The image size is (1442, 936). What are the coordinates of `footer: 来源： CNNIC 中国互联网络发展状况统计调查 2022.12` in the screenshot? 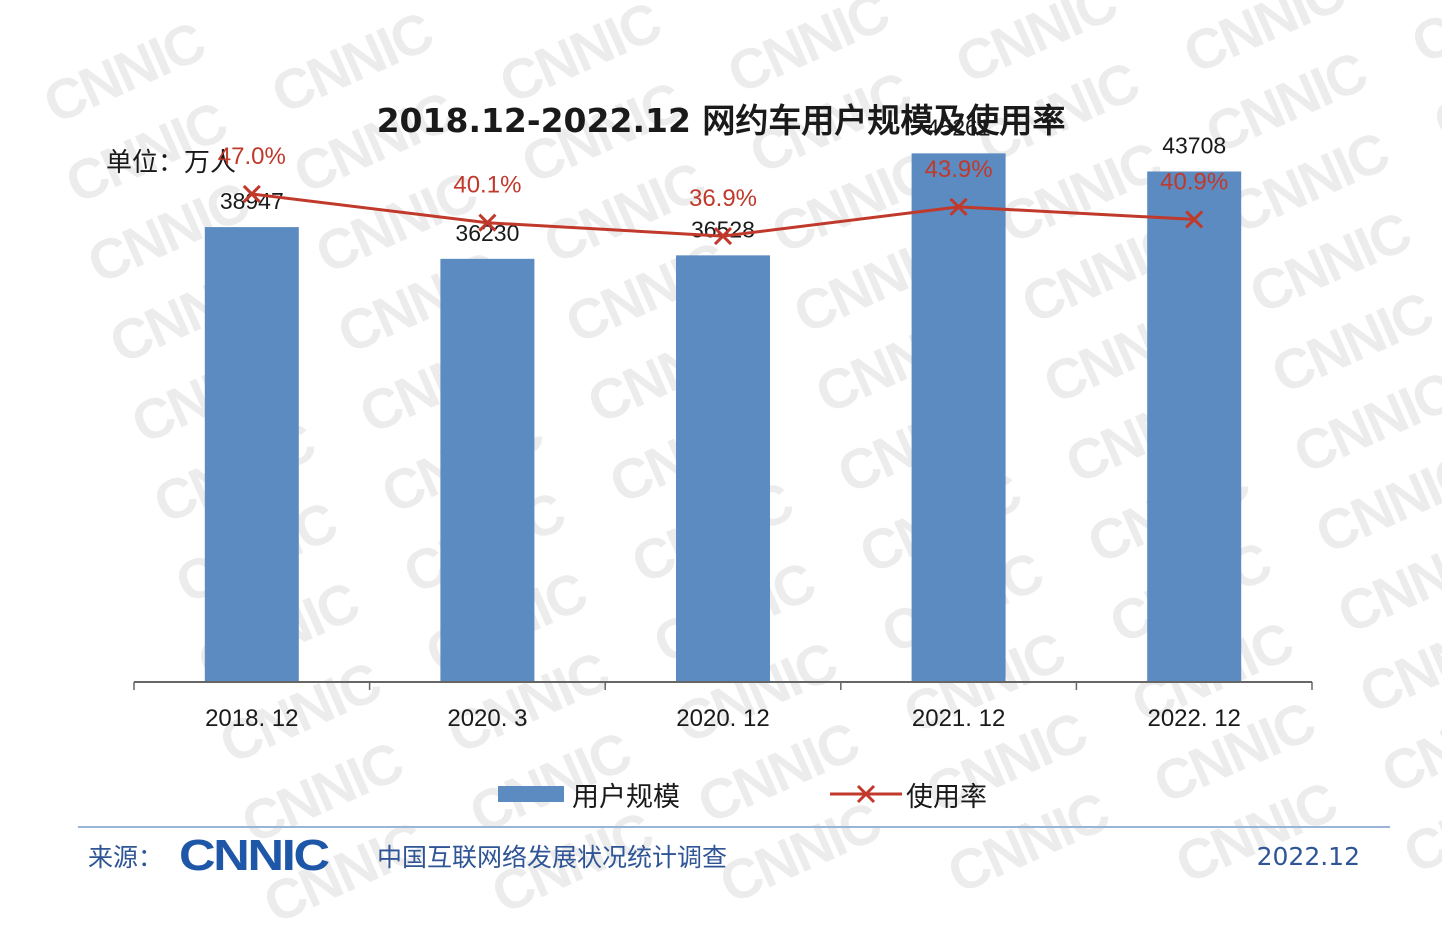 It's located at (724, 855).